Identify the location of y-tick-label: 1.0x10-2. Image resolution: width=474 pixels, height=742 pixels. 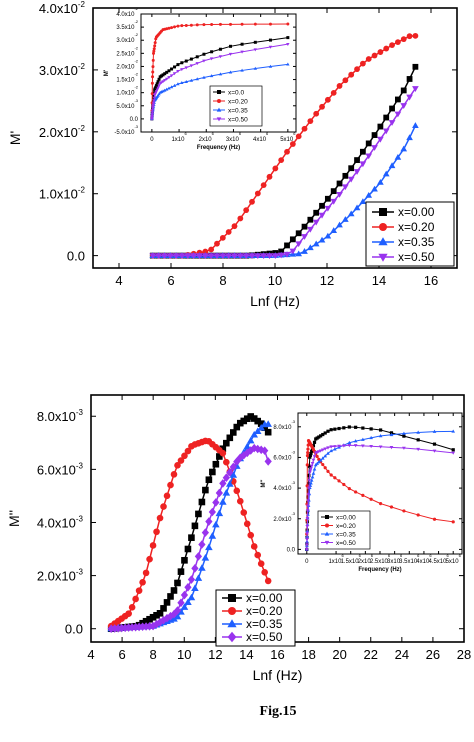
(127, 91).